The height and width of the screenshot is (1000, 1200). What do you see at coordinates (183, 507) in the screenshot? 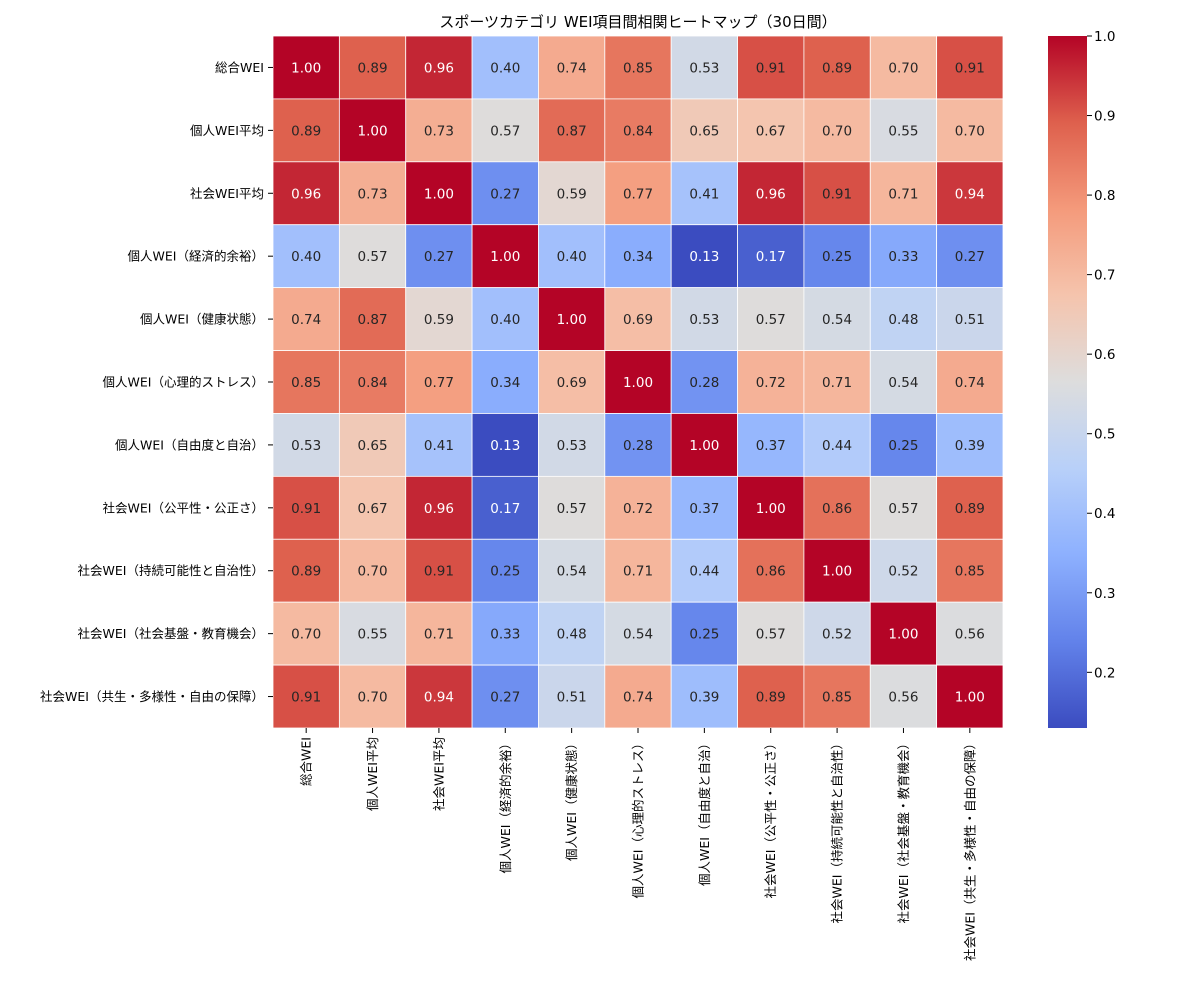
I see `row-tick-label: 社会WEI（公平性・公正さ）` at bounding box center [183, 507].